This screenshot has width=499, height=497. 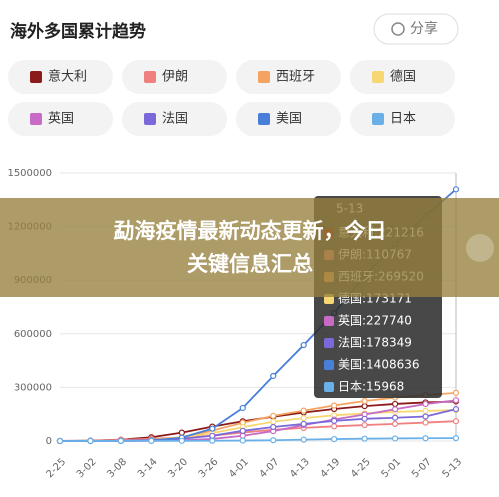 What do you see at coordinates (331, 468) in the screenshot?
I see `x-tick-label: 4-19` at bounding box center [331, 468].